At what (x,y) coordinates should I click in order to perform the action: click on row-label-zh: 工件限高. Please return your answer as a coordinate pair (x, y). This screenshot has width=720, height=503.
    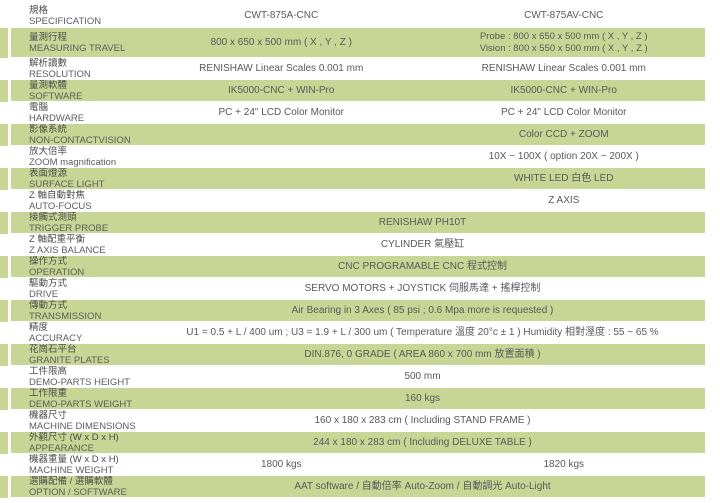
    Looking at the image, I should click on (48, 371).